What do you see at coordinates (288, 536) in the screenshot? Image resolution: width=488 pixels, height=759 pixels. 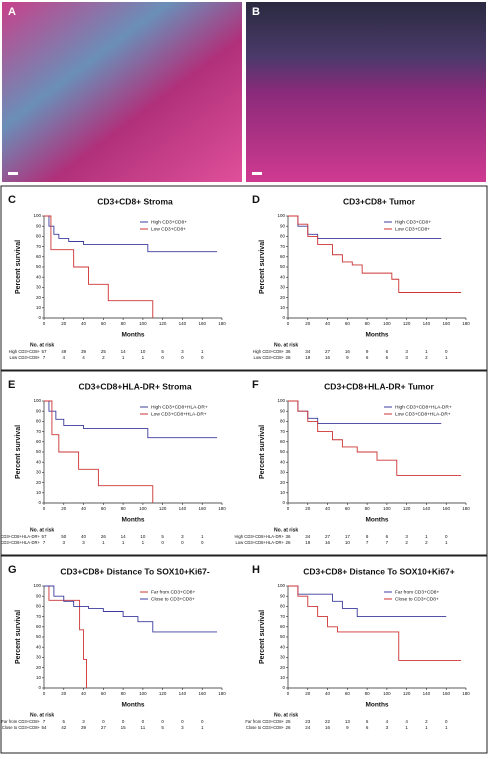 I see `risk-count: 36` at bounding box center [288, 536].